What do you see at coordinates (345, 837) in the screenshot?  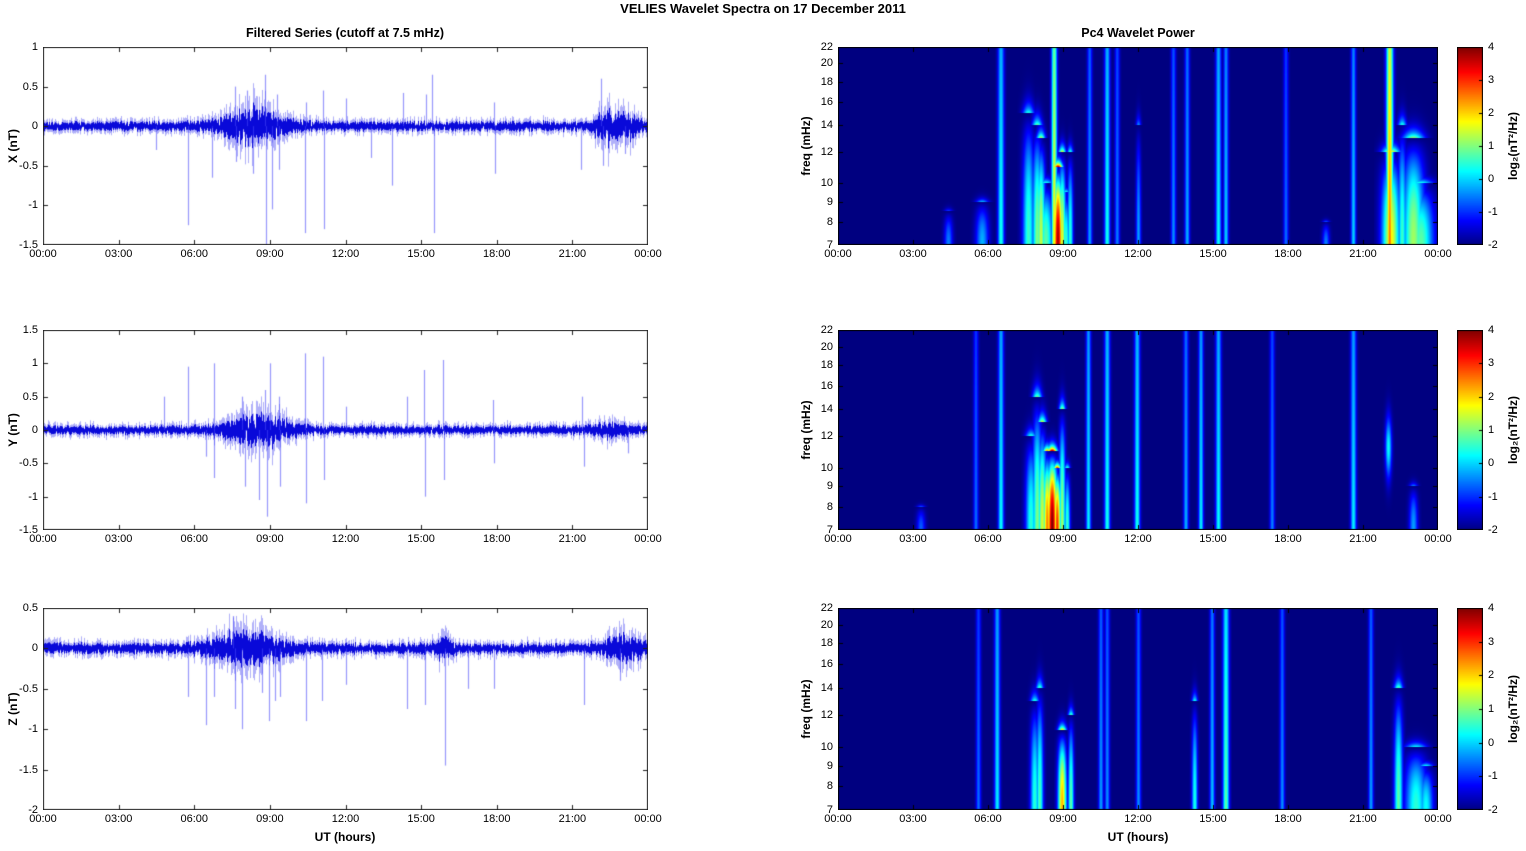 I see `ut-hours-label-left: UT (hours)` at bounding box center [345, 837].